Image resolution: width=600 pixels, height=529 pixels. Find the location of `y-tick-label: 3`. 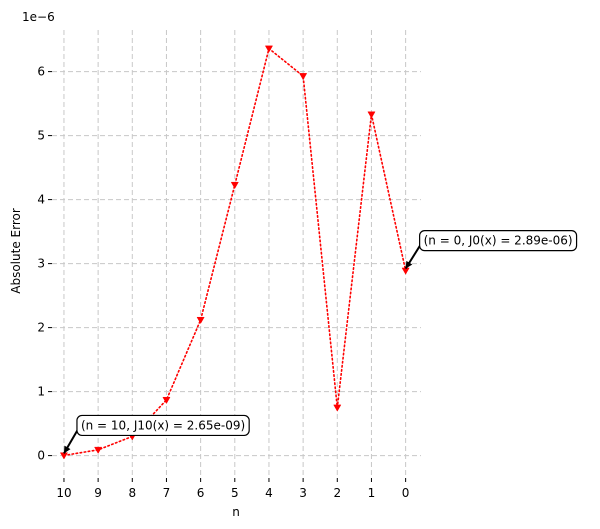

y-tick-label: 3 is located at coordinates (41, 264).